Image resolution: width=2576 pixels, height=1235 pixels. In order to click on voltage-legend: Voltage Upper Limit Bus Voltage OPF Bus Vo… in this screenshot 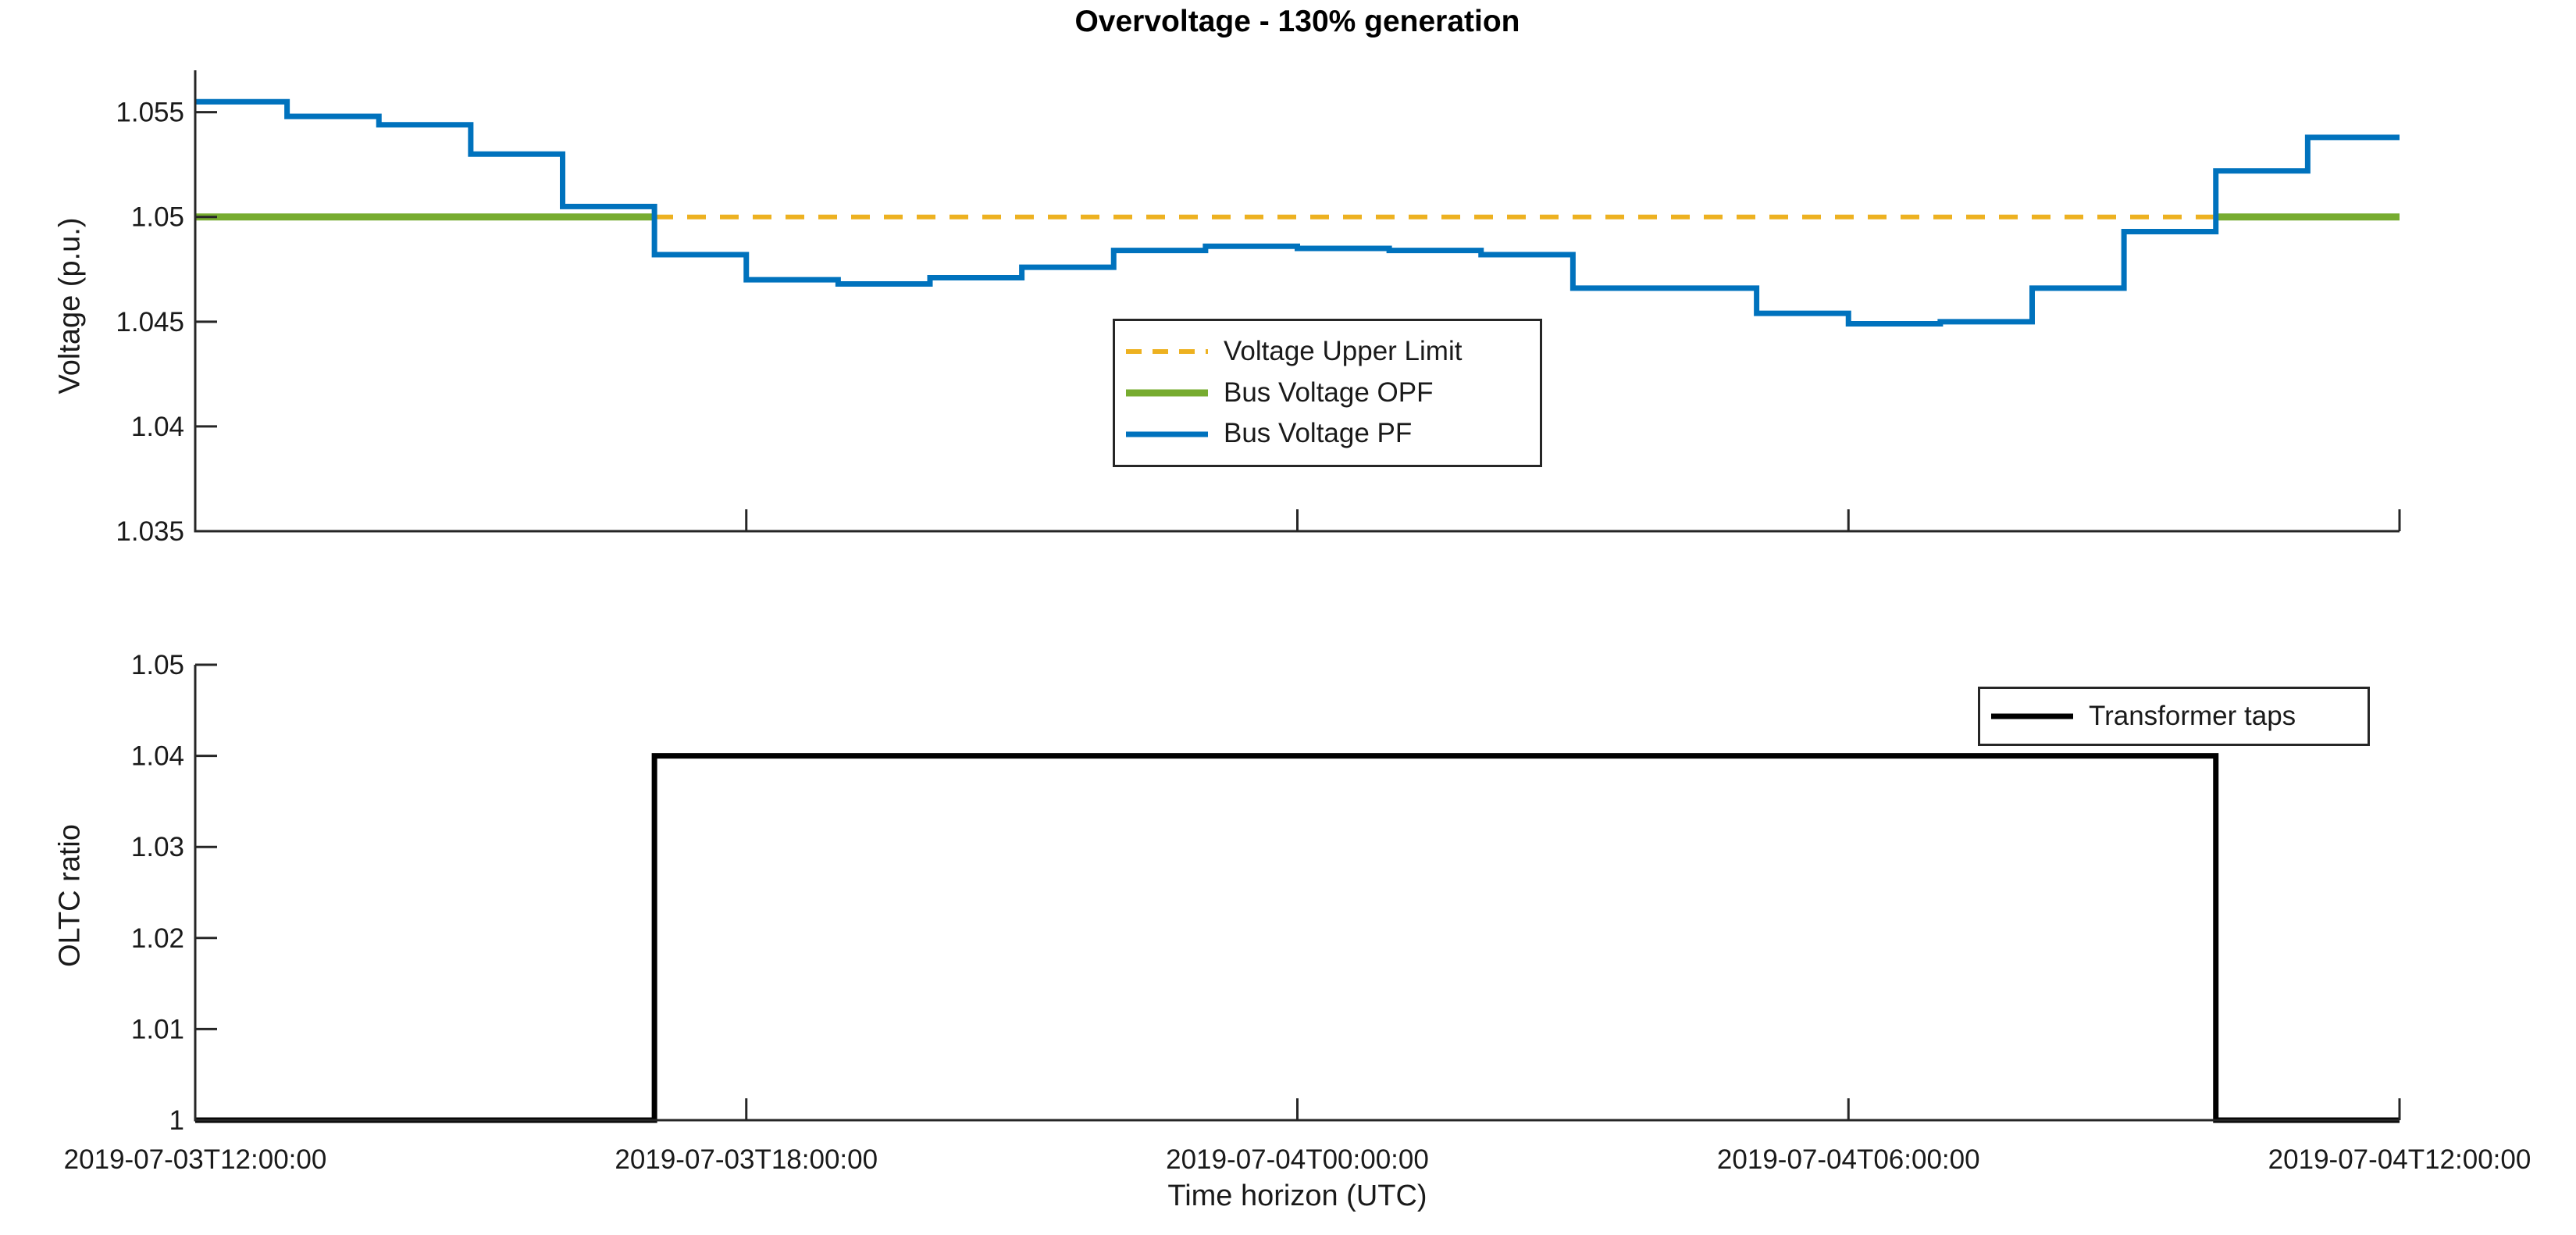, I will do `click(1328, 393)`.